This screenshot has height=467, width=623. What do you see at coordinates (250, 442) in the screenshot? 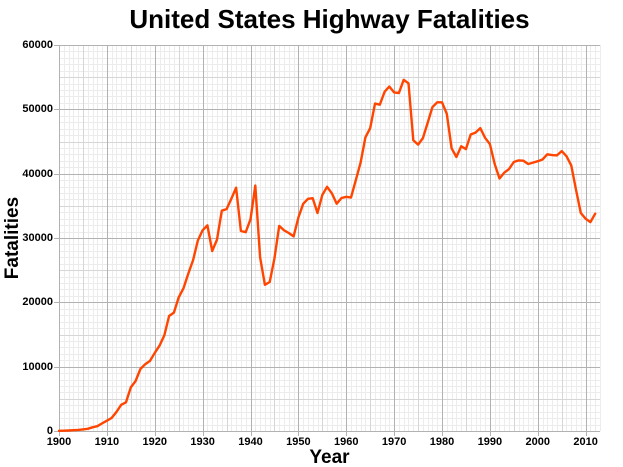
I see `x-tick-label: 1940` at bounding box center [250, 442].